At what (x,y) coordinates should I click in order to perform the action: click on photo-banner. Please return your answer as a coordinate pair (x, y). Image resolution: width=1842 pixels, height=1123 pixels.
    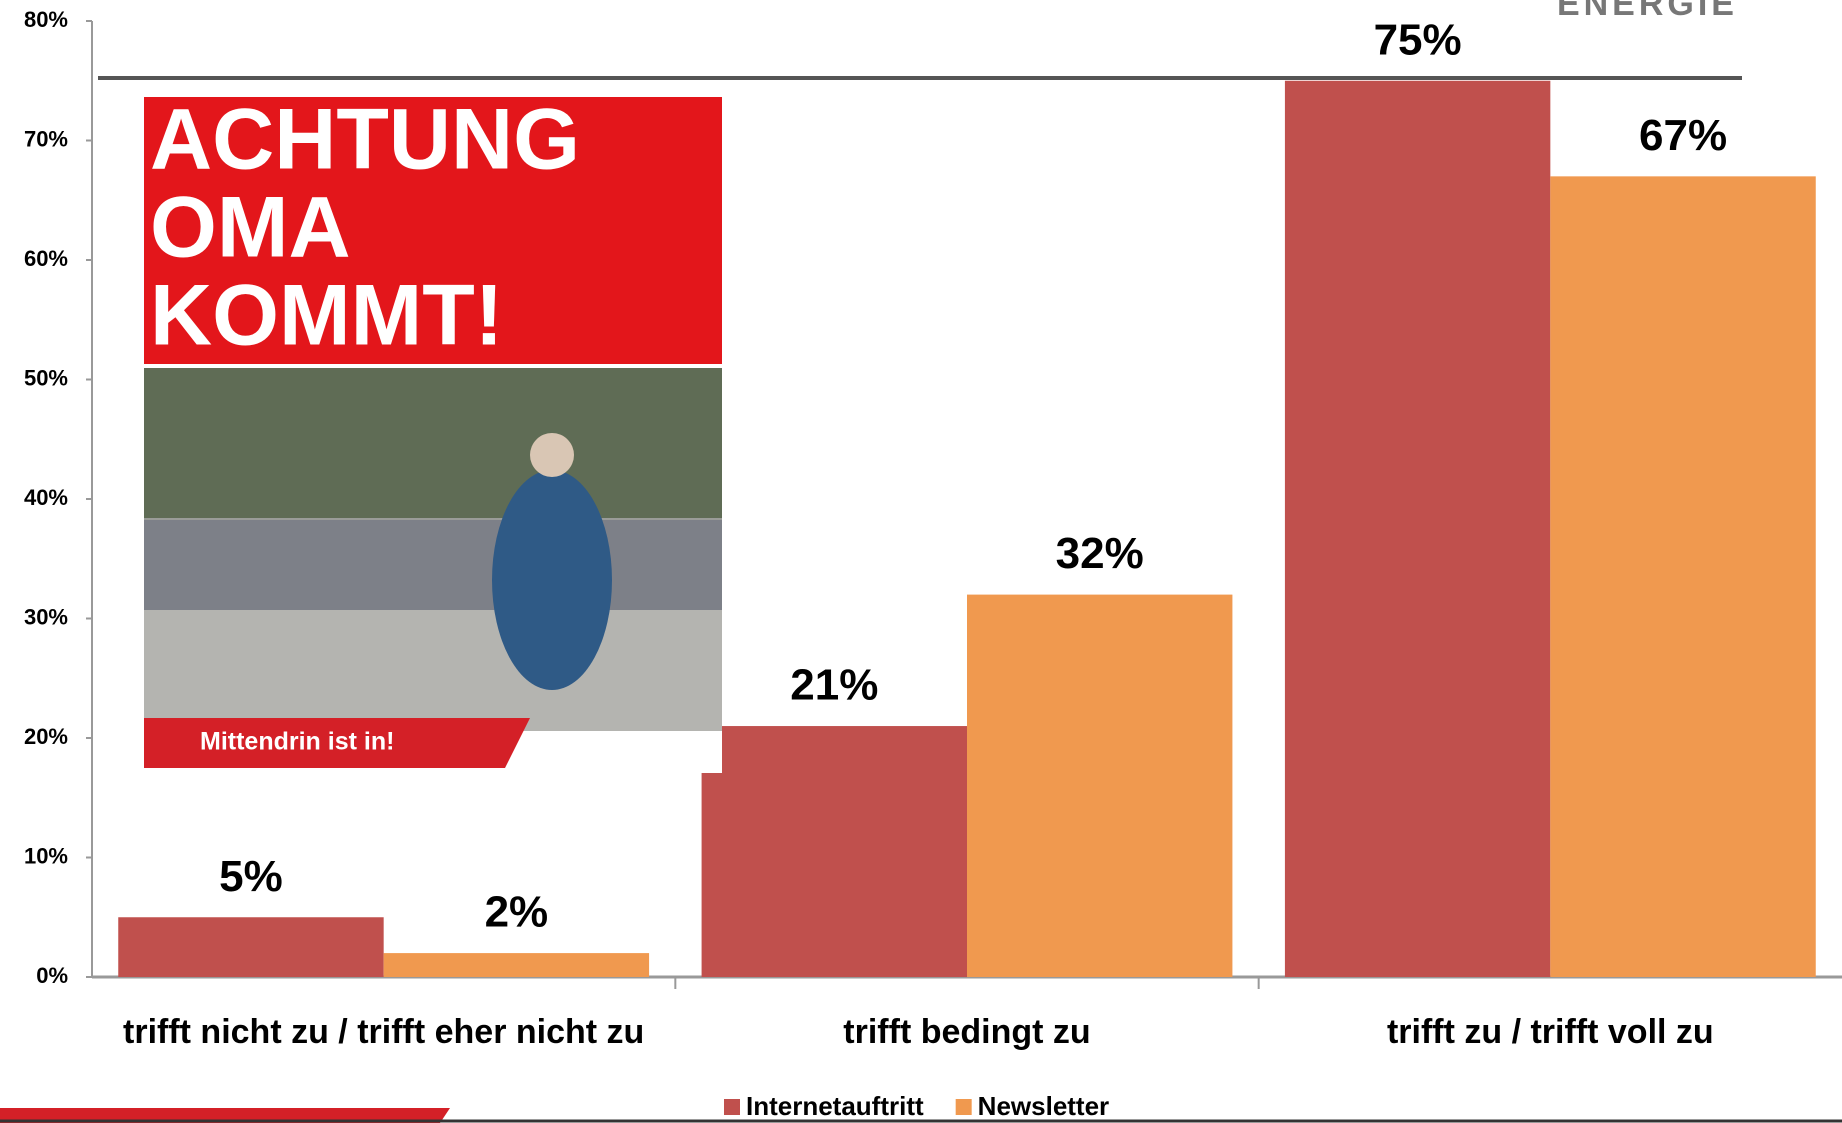
    Looking at the image, I should click on (337, 743).